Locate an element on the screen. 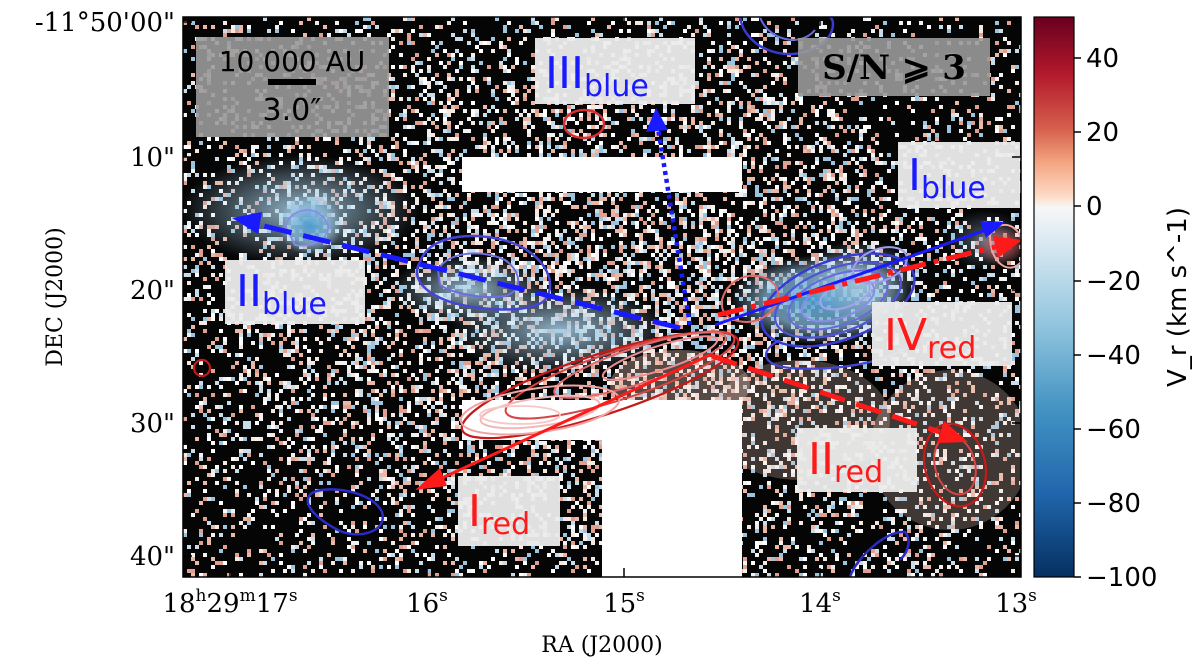 The image size is (1200, 664). y-tick-labels: -11°50'00" 10" 20" 30" 40" is located at coordinates (105, 290).